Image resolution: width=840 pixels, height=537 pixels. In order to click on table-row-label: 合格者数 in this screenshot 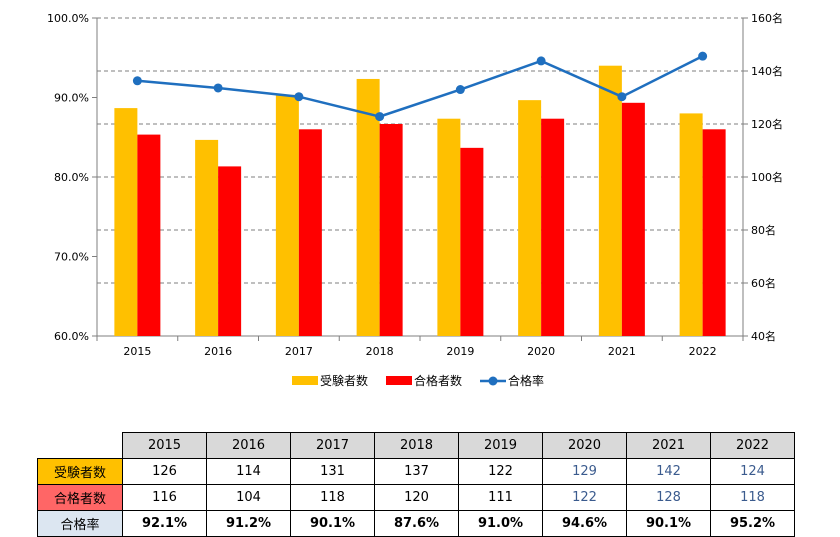, I will do `click(80, 497)`.